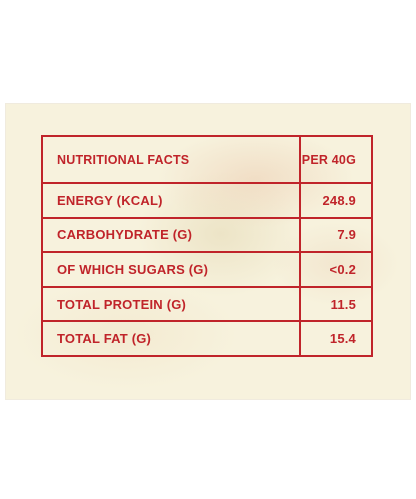 This screenshot has width=416, height=499. Describe the element at coordinates (336, 304) in the screenshot. I see `nutrient-value: 11.5` at that location.